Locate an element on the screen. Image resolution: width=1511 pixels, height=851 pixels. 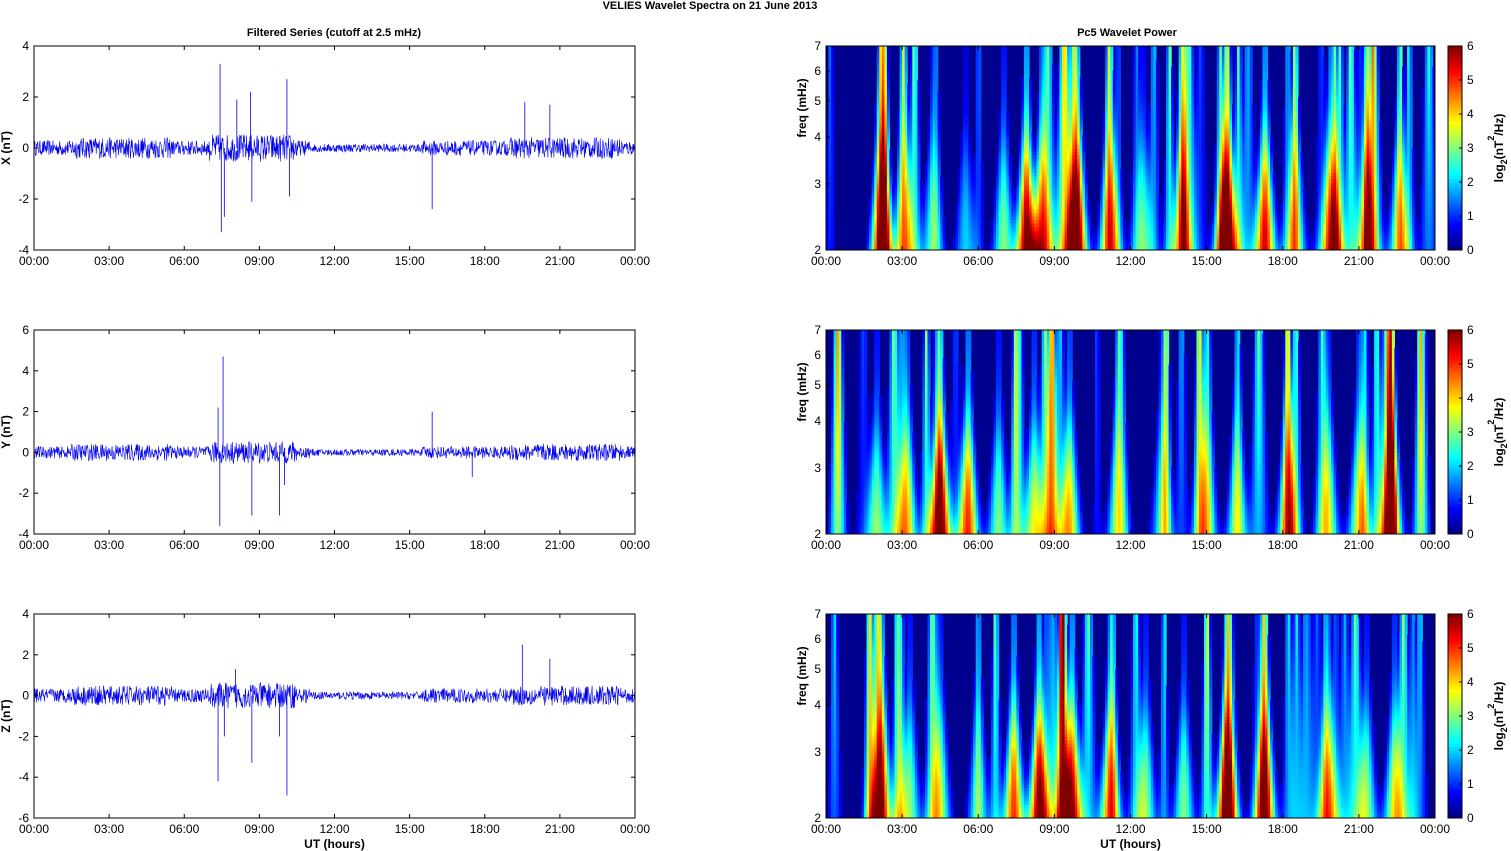
y-tick-label: 6 is located at coordinates (817, 71).